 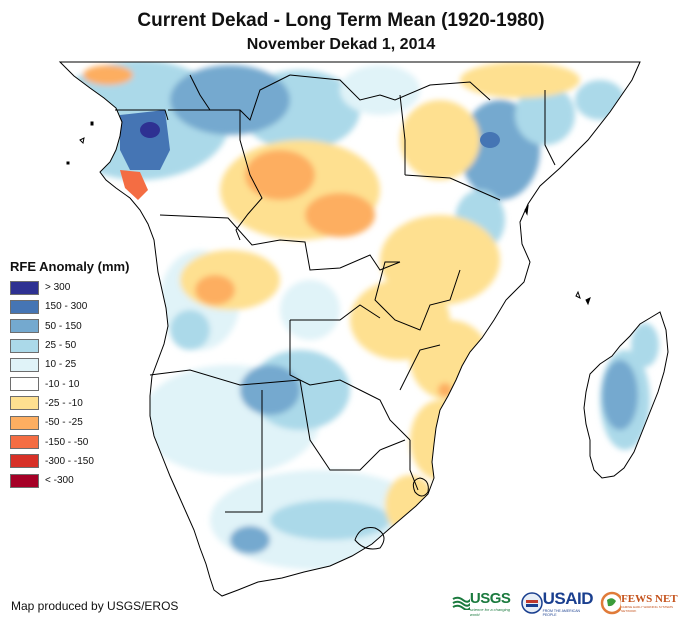 What do you see at coordinates (490, 598) in the screenshot?
I see `usgs-wordmark: USGS` at bounding box center [490, 598].